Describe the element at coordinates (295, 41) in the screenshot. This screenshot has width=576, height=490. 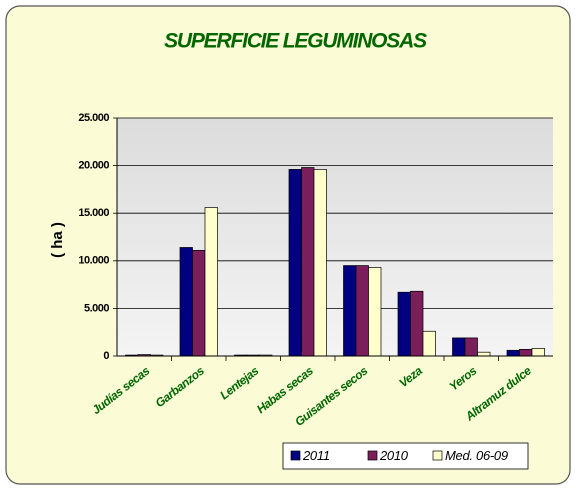
I see `chart-title: SUPERFICIE LEGUMINOSAS` at that location.